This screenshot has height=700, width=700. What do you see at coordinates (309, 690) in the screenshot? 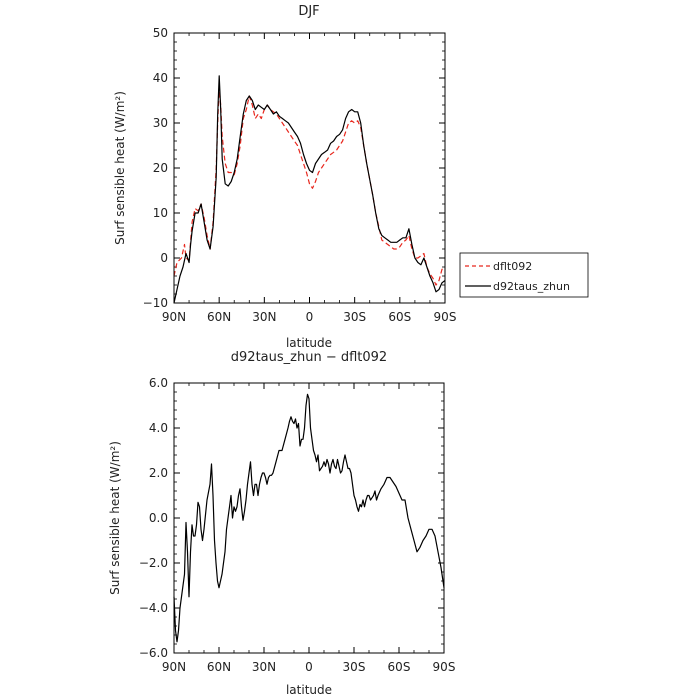
I see `chart-bottom-xlabel: latitude` at bounding box center [309, 690].